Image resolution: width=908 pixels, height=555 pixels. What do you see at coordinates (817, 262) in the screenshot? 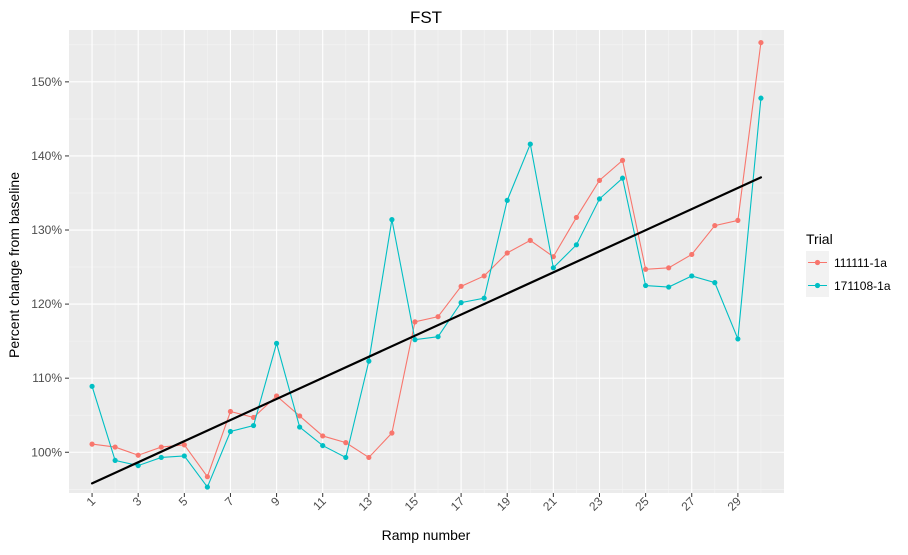
I see `legend-key-1-point` at bounding box center [817, 262].